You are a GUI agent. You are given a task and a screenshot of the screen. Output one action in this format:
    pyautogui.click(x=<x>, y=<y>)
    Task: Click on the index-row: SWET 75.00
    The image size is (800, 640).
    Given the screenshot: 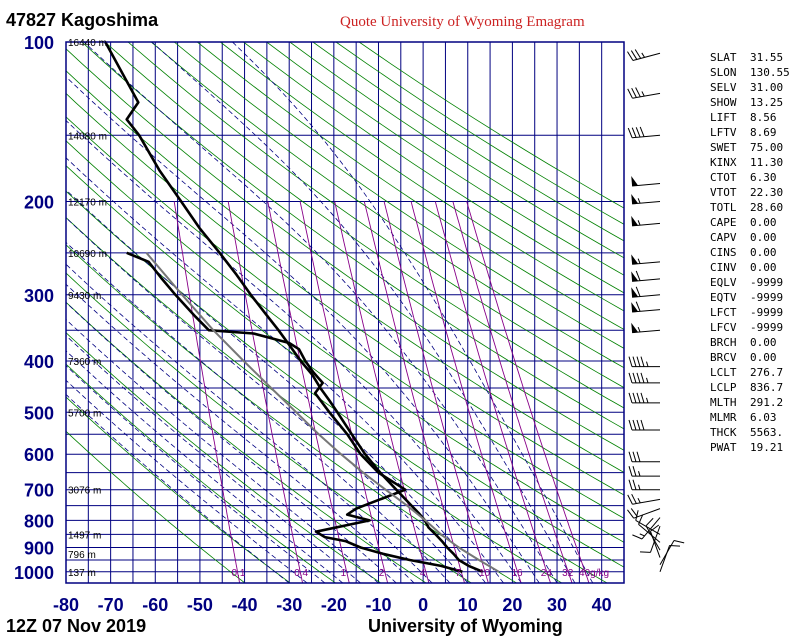 What is the action you would take?
    pyautogui.click(x=753, y=147)
    